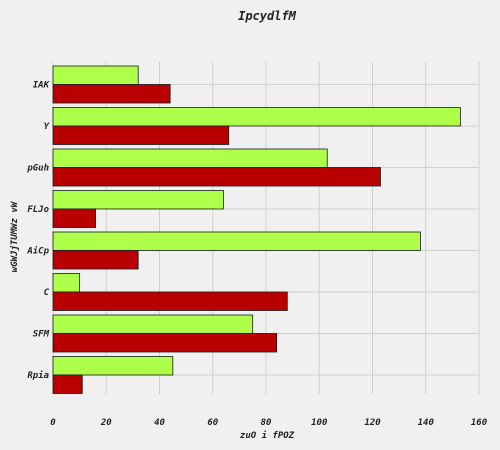 The height and width of the screenshot is (450, 500). Describe the element at coordinates (38, 210) in the screenshot. I see `y-tick-label: FLJo` at that location.